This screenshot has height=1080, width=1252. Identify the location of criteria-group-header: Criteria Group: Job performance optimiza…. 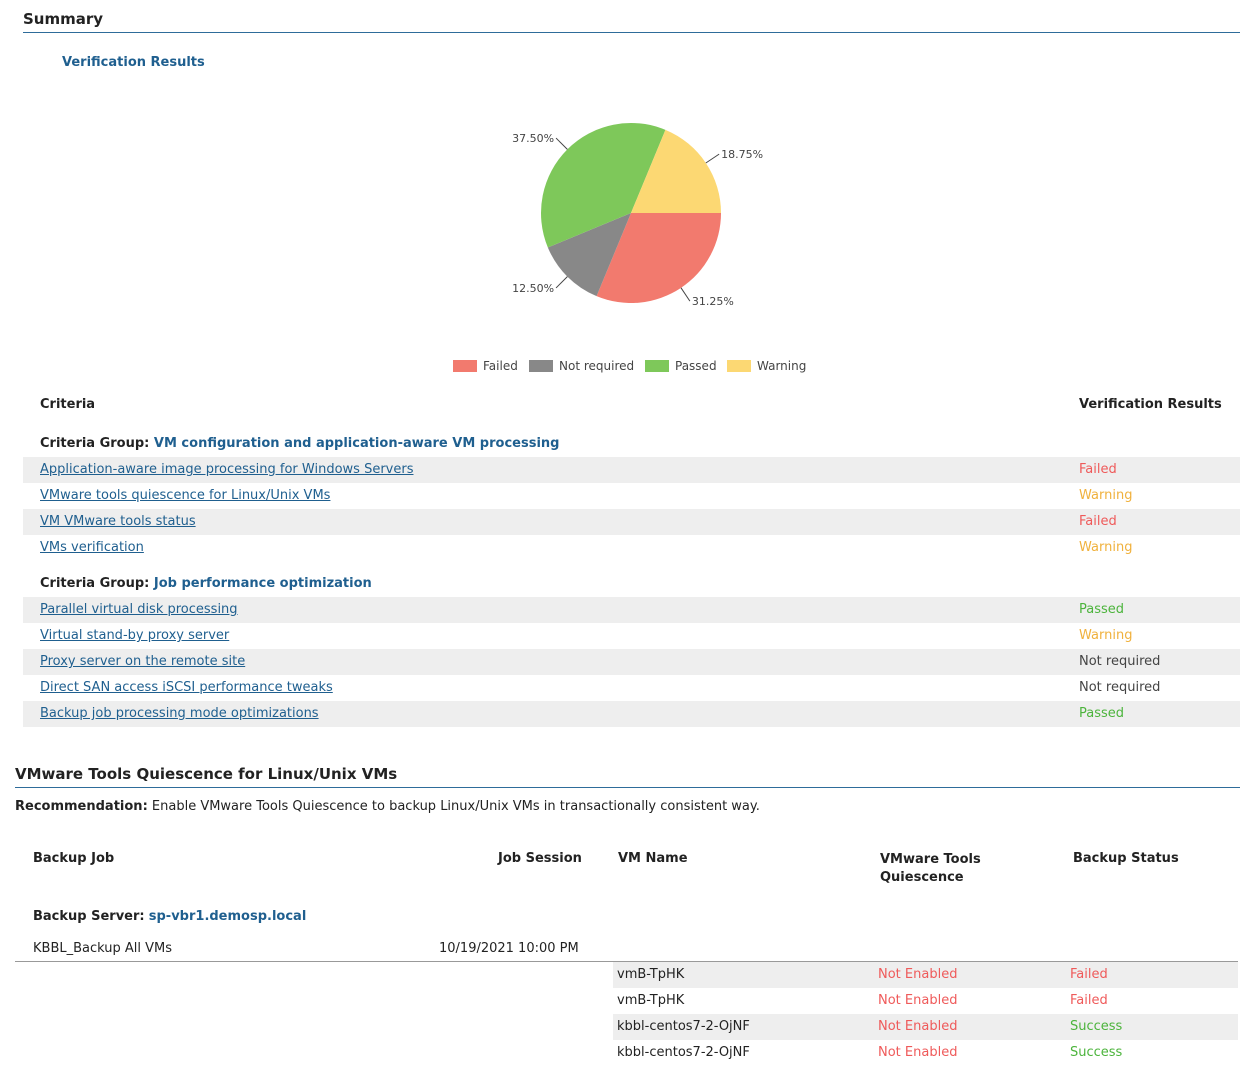
(206, 583).